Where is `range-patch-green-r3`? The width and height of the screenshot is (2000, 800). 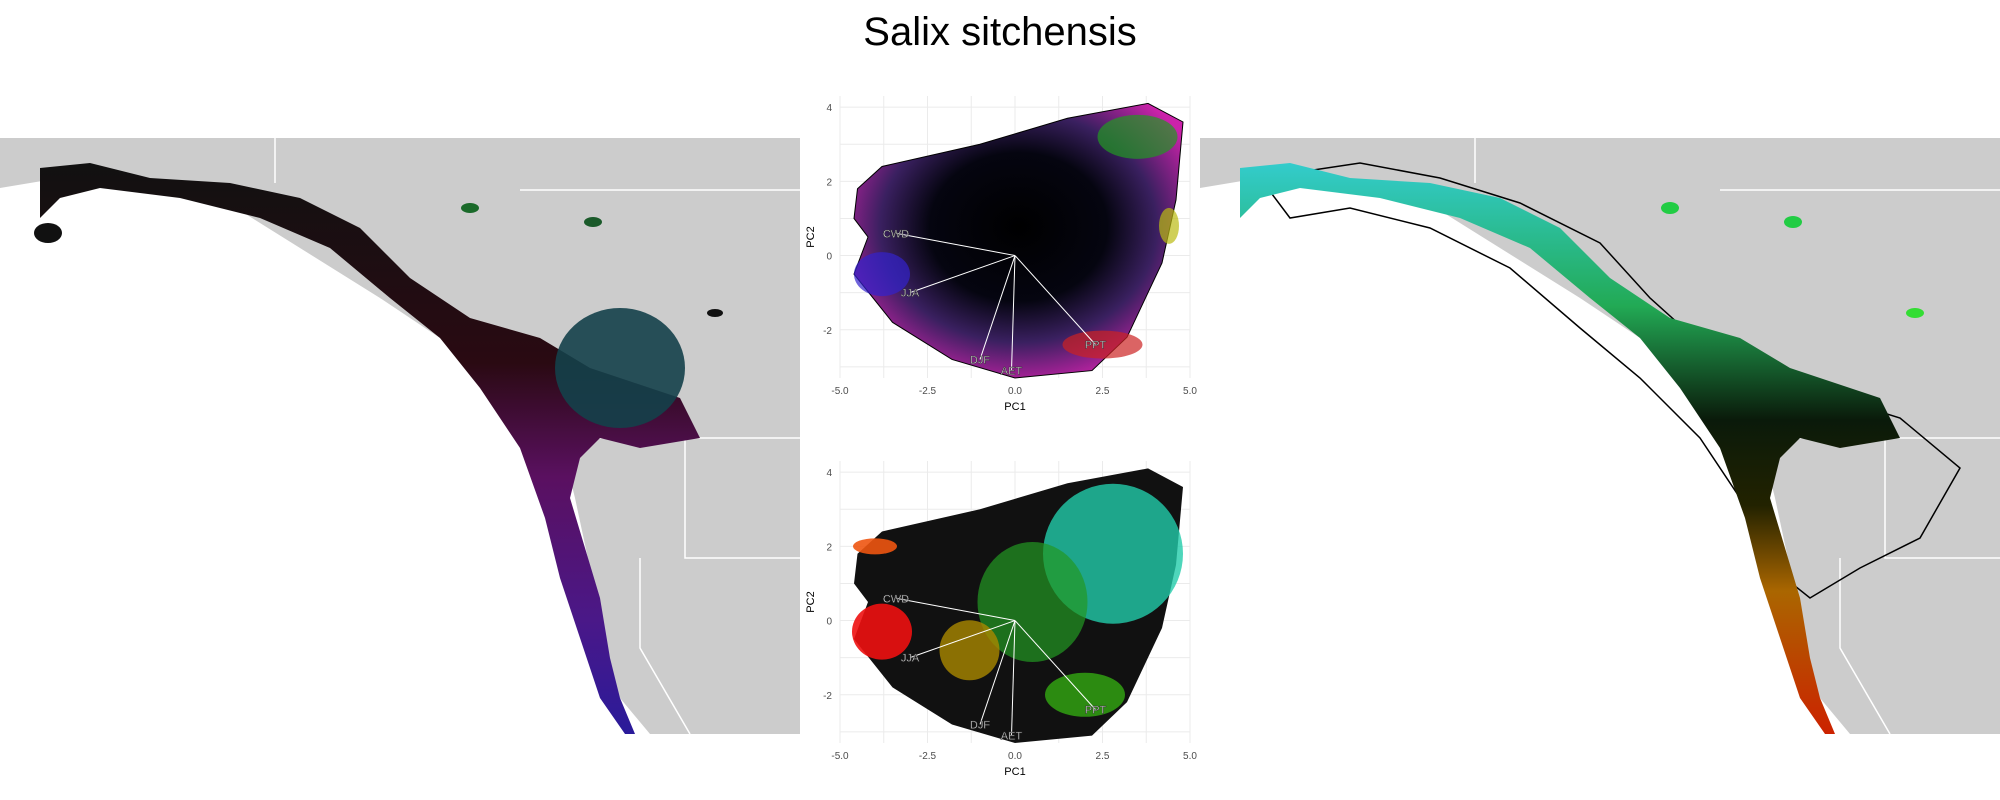 range-patch-green-r3 is located at coordinates (1915, 313).